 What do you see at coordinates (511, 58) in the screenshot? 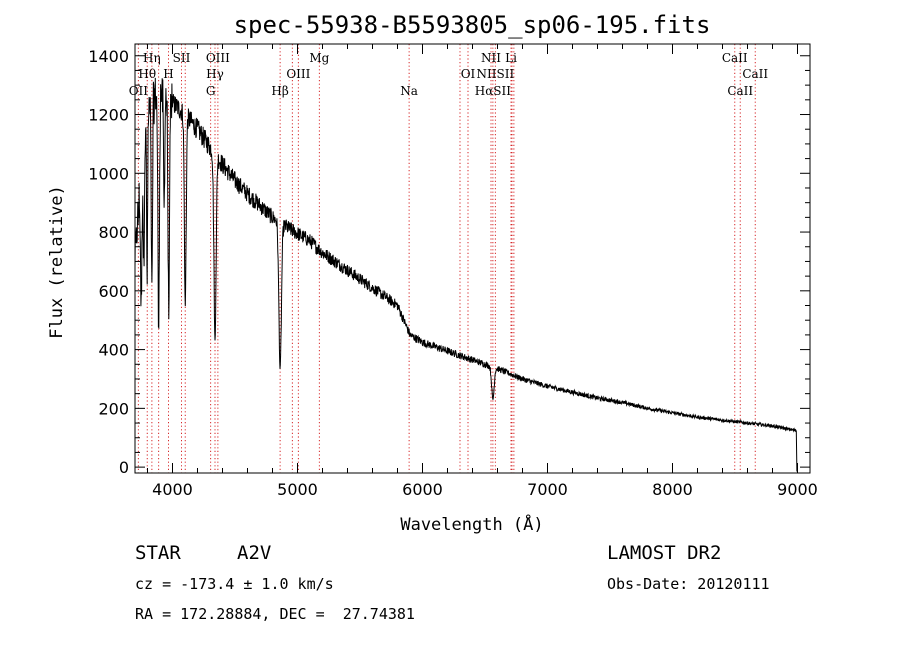
I see `spectral-line-label: Li` at bounding box center [511, 58].